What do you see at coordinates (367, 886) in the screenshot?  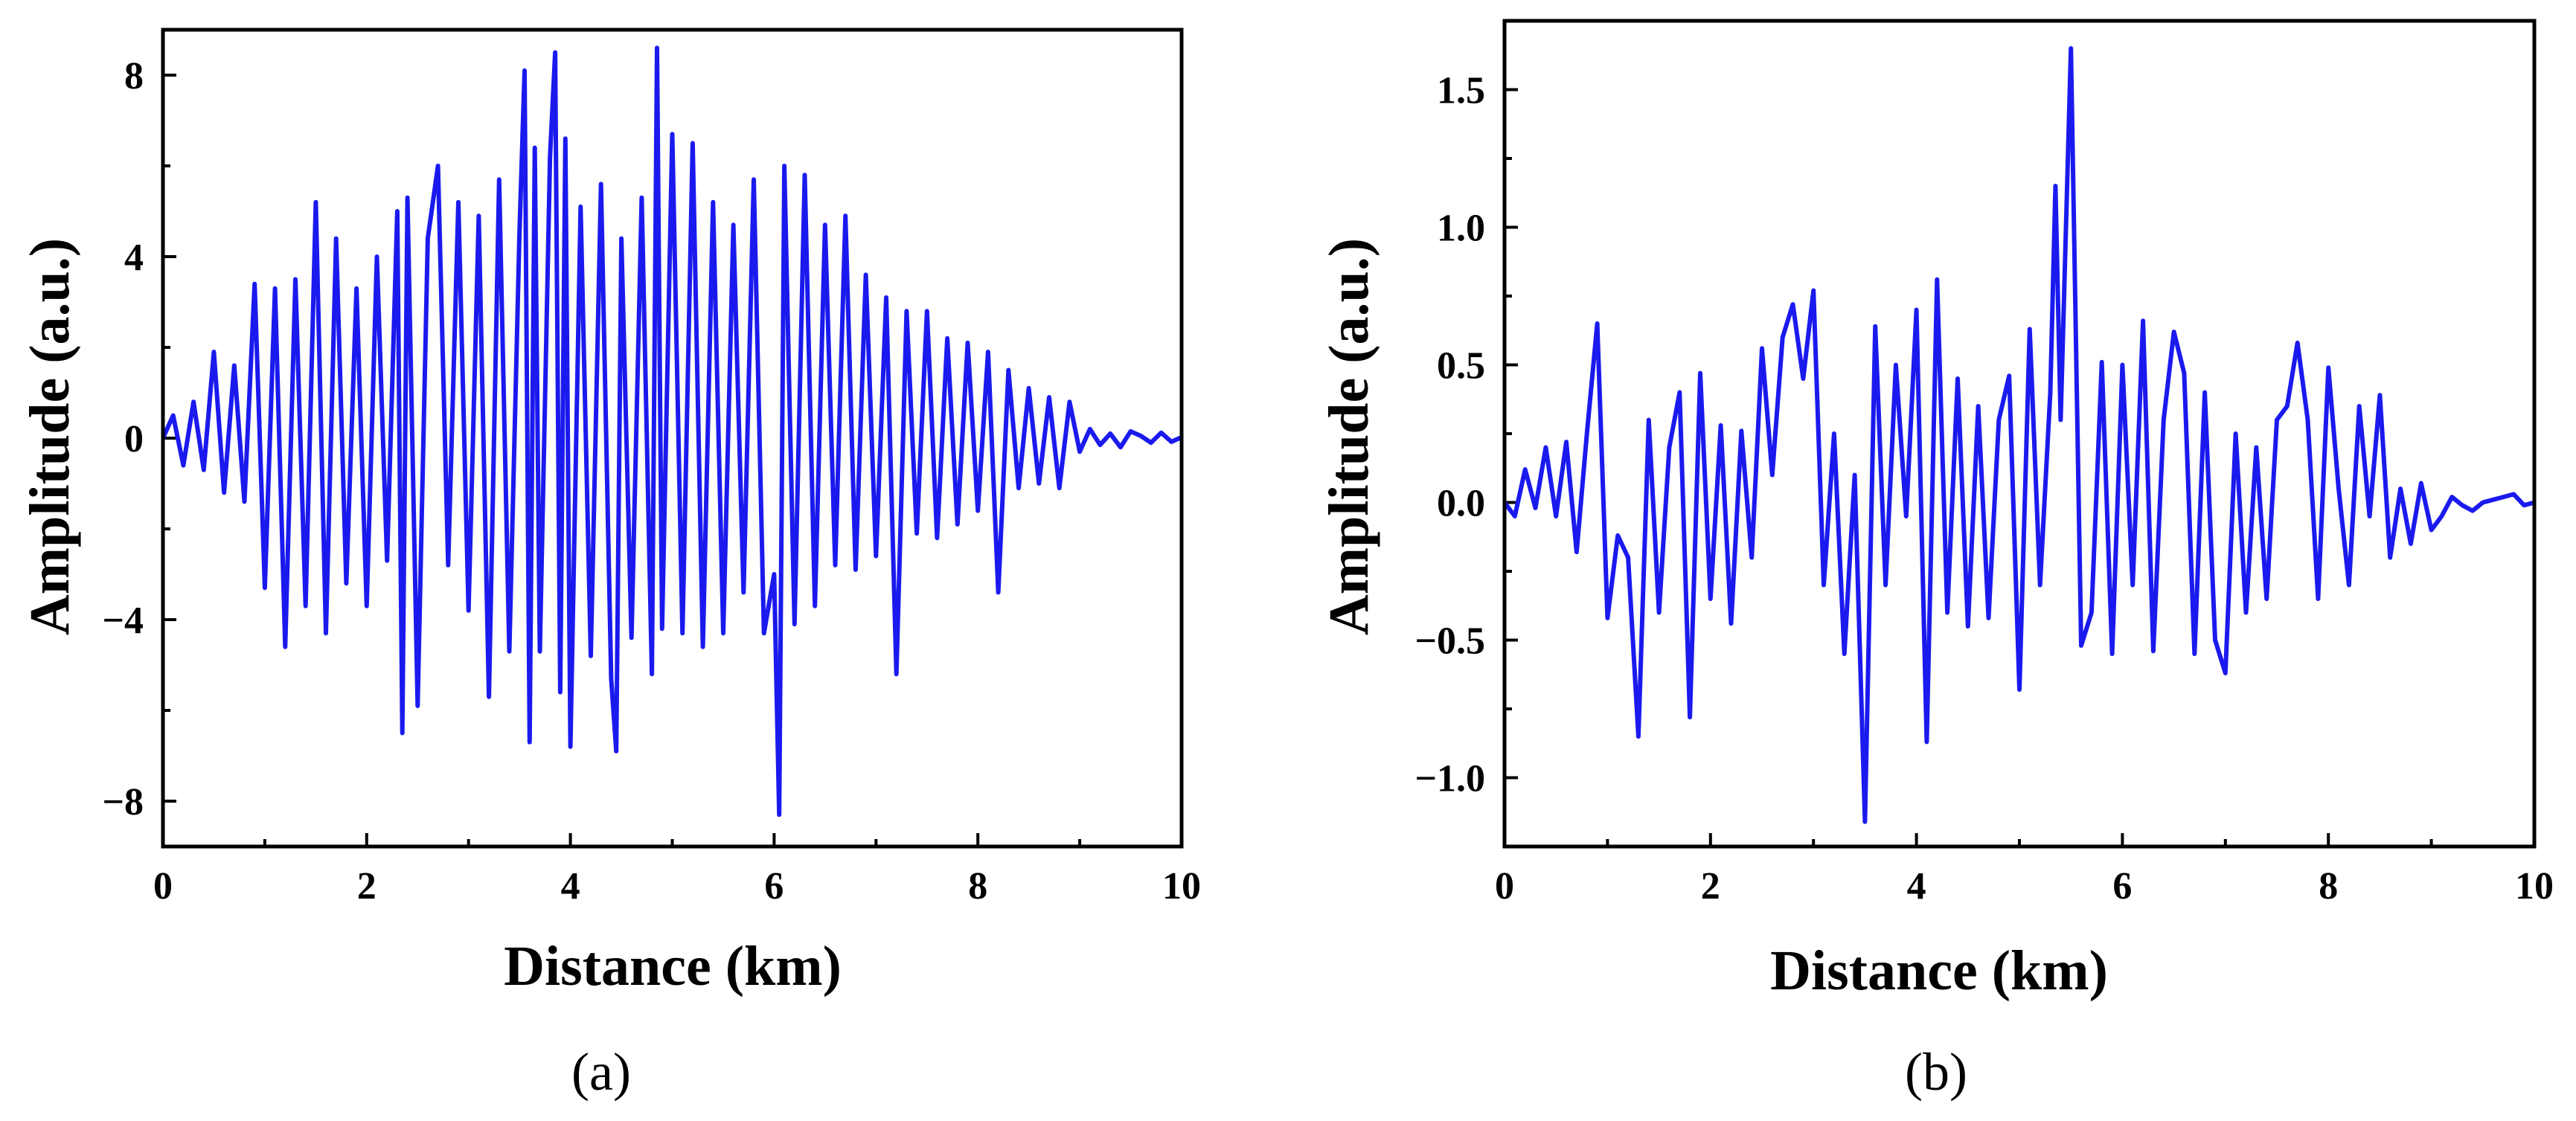 I see `x-tick-label-a: 2` at bounding box center [367, 886].